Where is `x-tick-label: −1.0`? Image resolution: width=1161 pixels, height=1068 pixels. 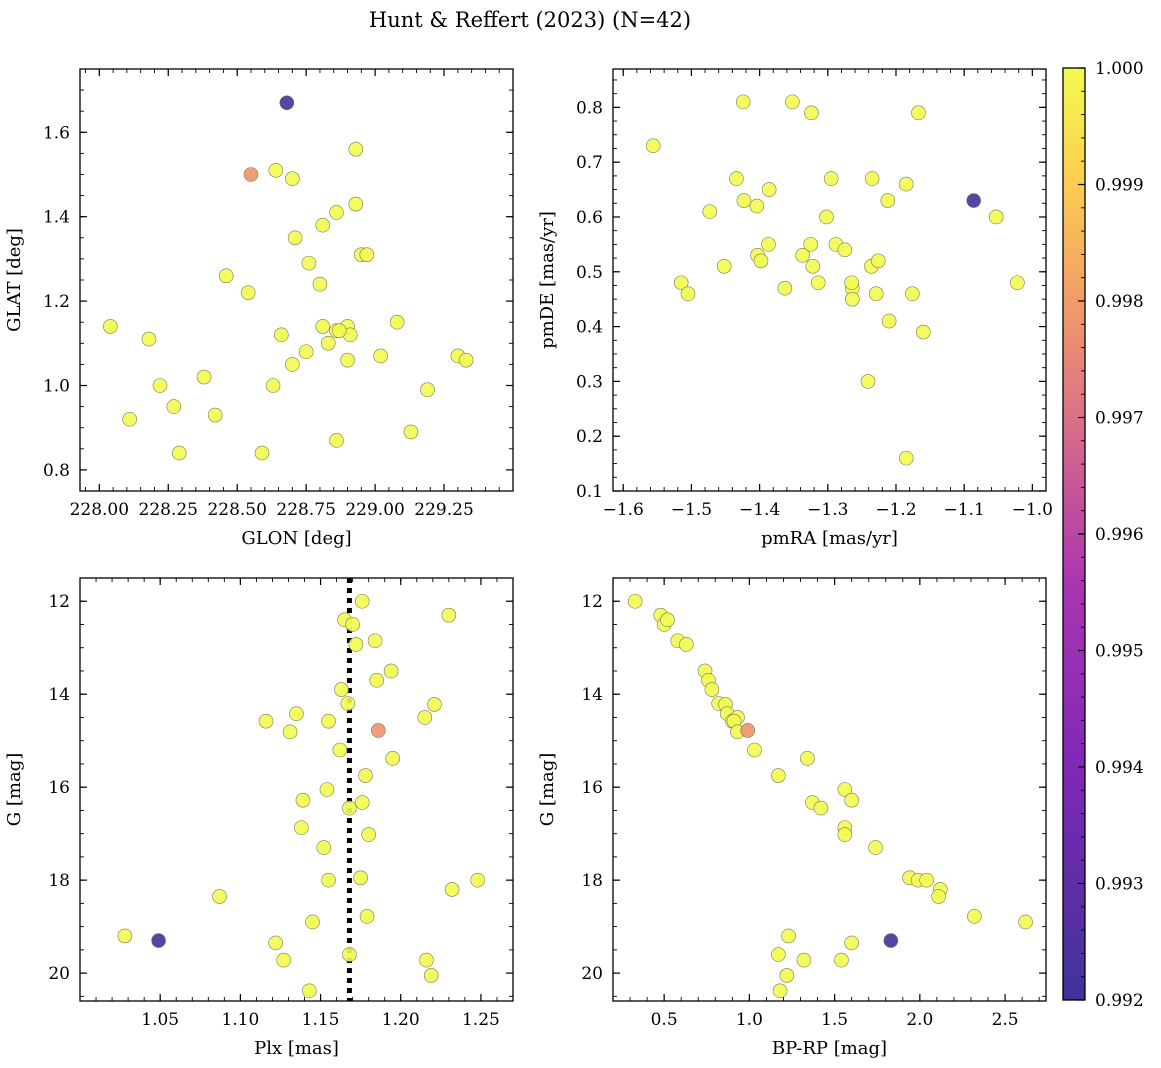
x-tick-label: −1.0 is located at coordinates (1032, 510).